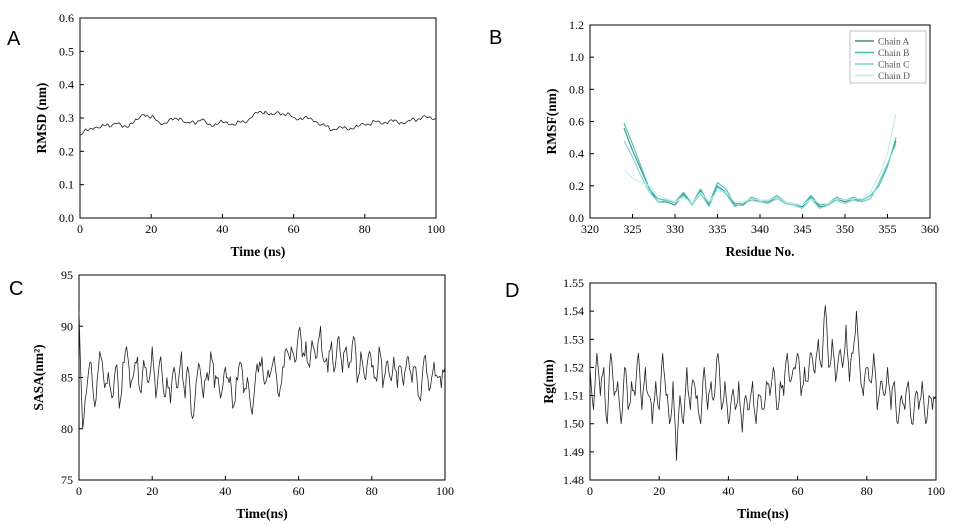 This screenshot has width=955, height=527. What do you see at coordinates (760, 229) in the screenshot?
I see `x-tick-label: 340` at bounding box center [760, 229].